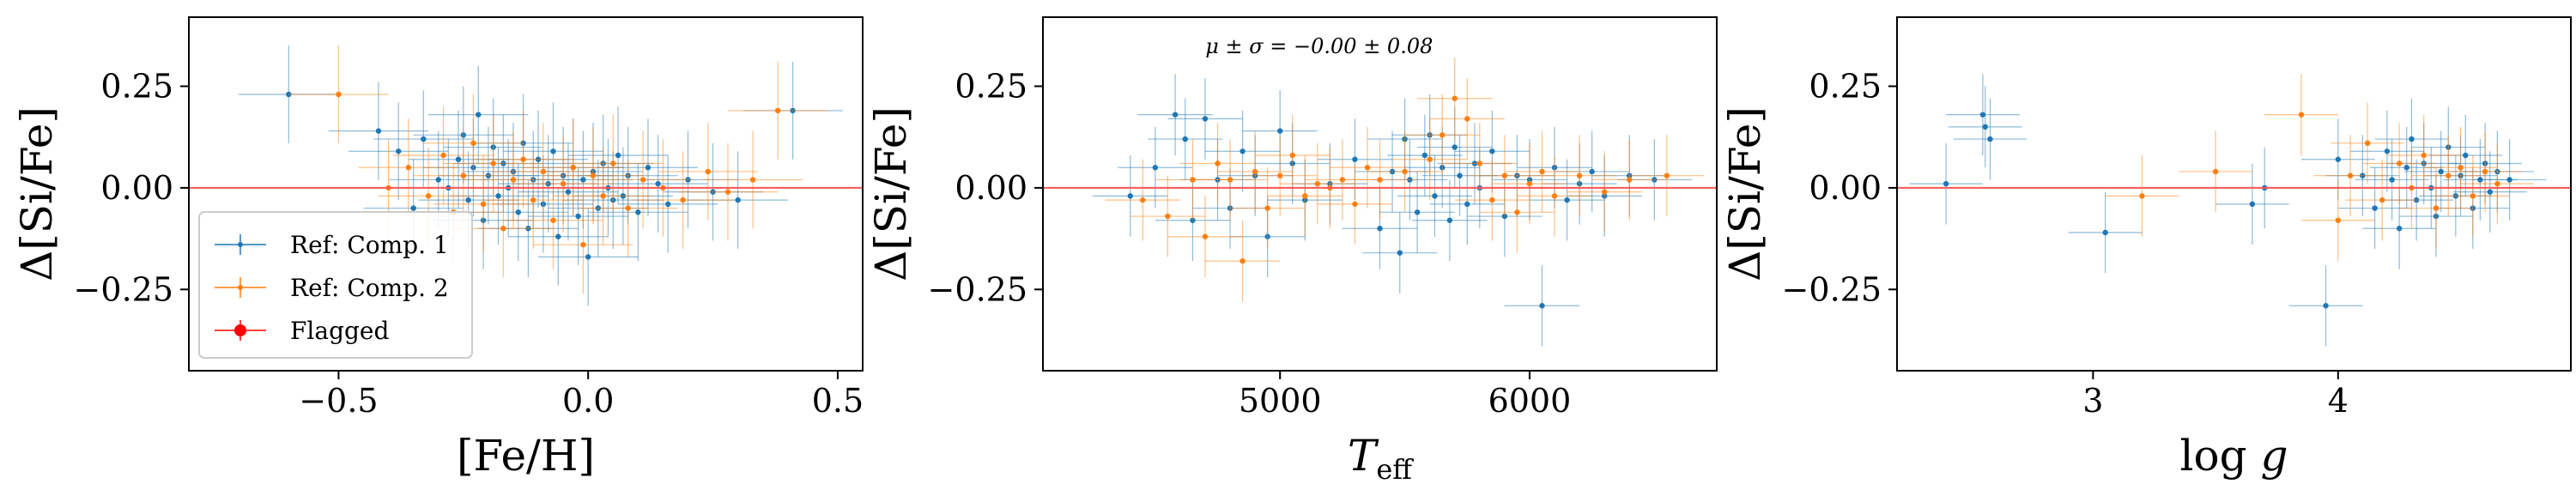  Describe the element at coordinates (332, 288) in the screenshot. I see `legend-item-comp2: Ref: Comp. 2` at that location.